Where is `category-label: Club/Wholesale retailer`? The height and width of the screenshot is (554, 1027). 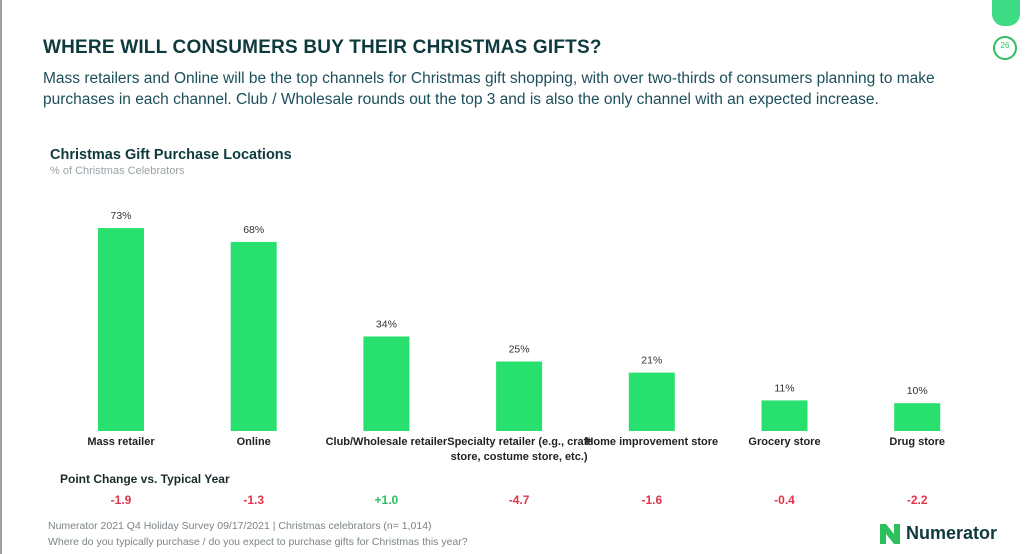 category-label: Club/Wholesale retailer is located at coordinates (386, 442).